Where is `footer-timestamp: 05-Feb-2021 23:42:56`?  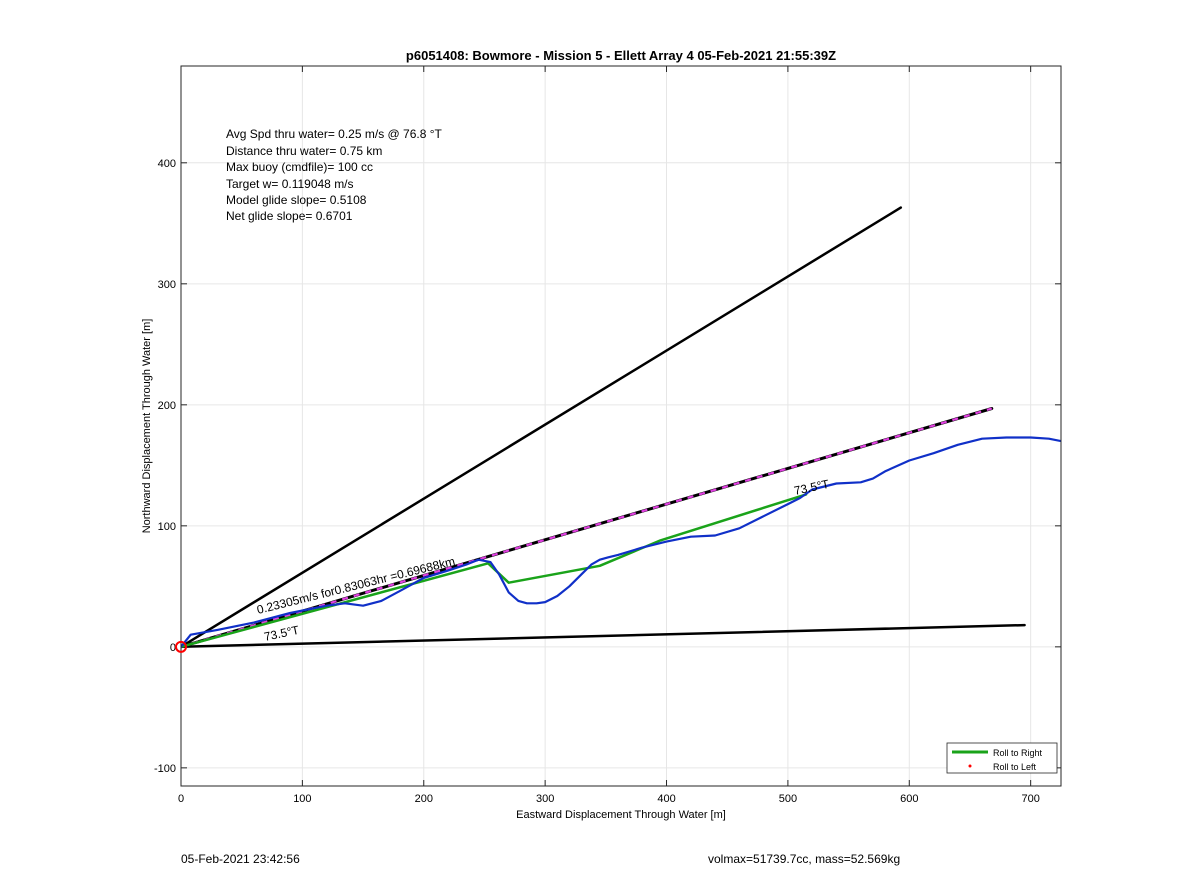 footer-timestamp: 05-Feb-2021 23:42:56 is located at coordinates (240, 859).